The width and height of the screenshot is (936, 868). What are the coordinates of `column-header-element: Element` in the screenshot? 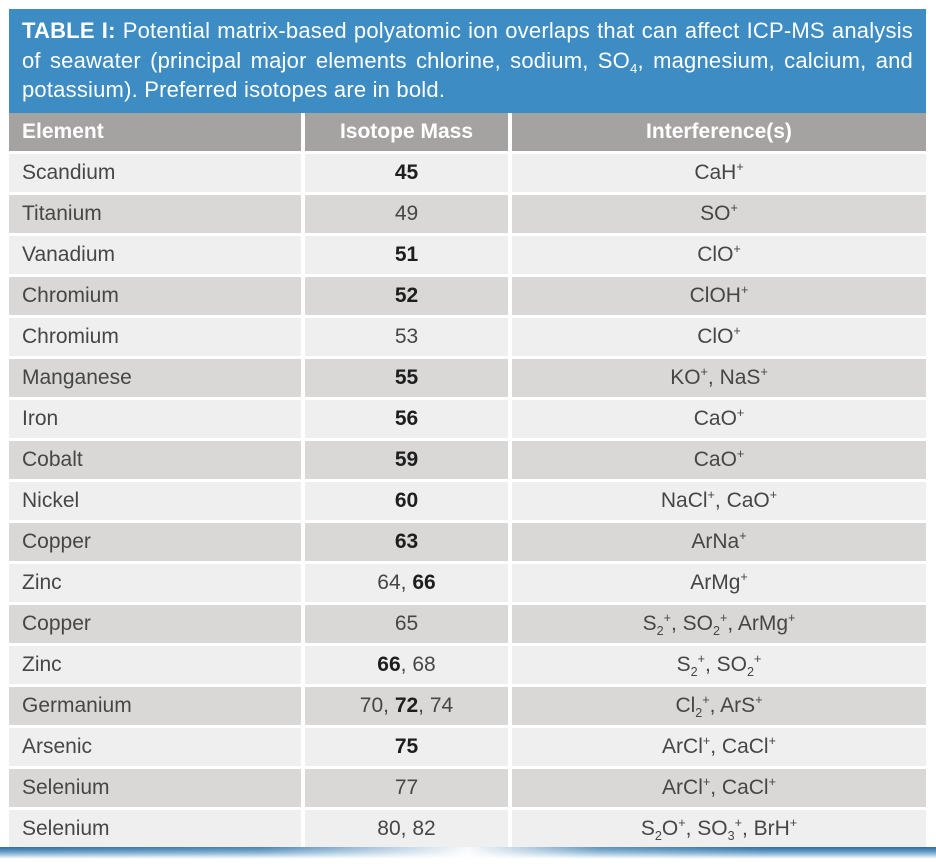 It's located at (157, 133).